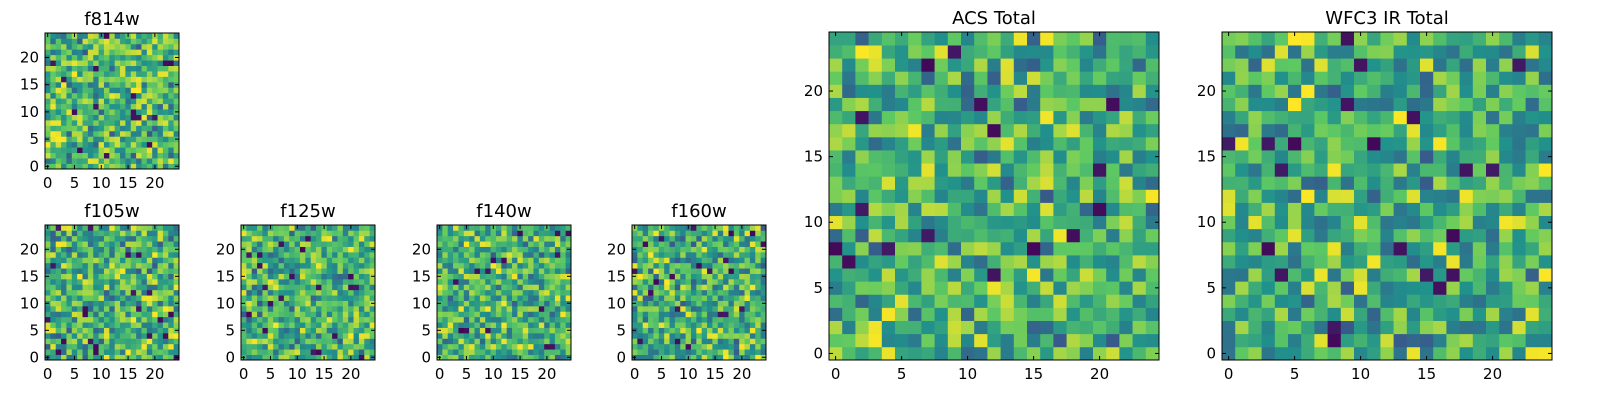 The width and height of the screenshot is (1600, 400). What do you see at coordinates (902, 374) in the screenshot?
I see `x-tick-label: 5` at bounding box center [902, 374].